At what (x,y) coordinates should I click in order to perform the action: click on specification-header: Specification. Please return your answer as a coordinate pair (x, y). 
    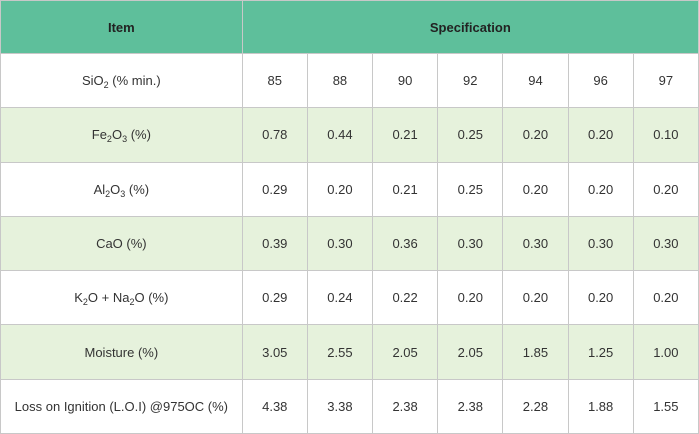
    Looking at the image, I should click on (470, 27).